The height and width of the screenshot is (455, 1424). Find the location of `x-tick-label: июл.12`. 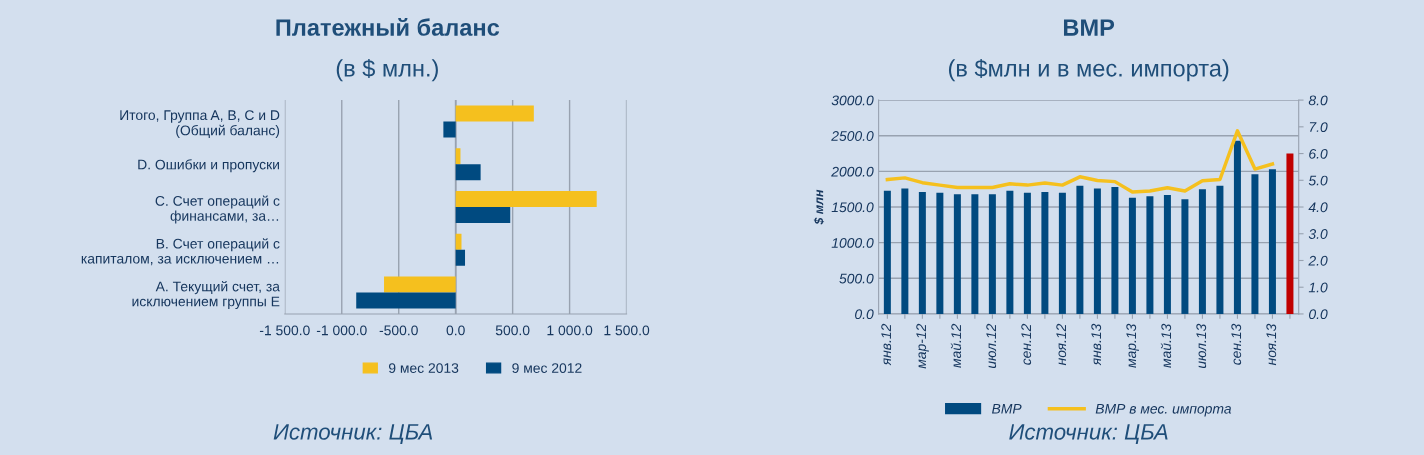

x-tick-label: июл.12 is located at coordinates (991, 346).